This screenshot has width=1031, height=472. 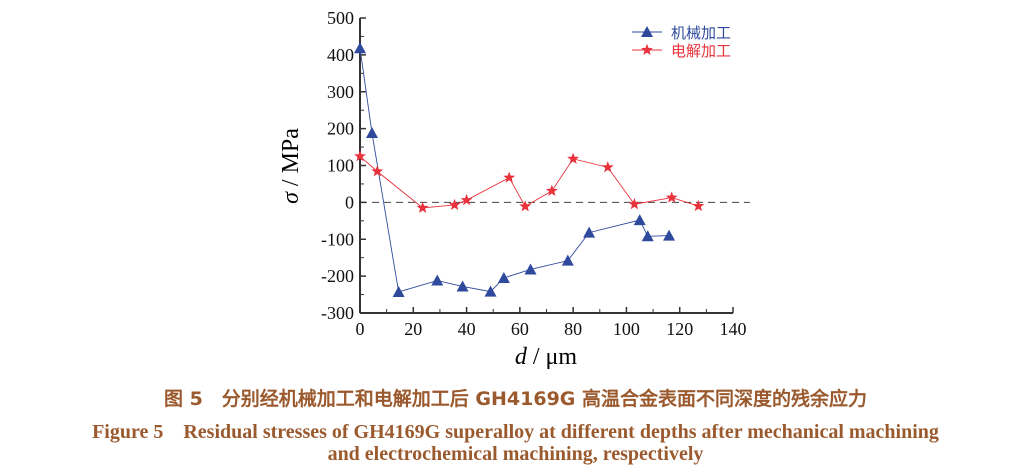 I want to click on y-tick-label: 500, so click(x=340, y=18).